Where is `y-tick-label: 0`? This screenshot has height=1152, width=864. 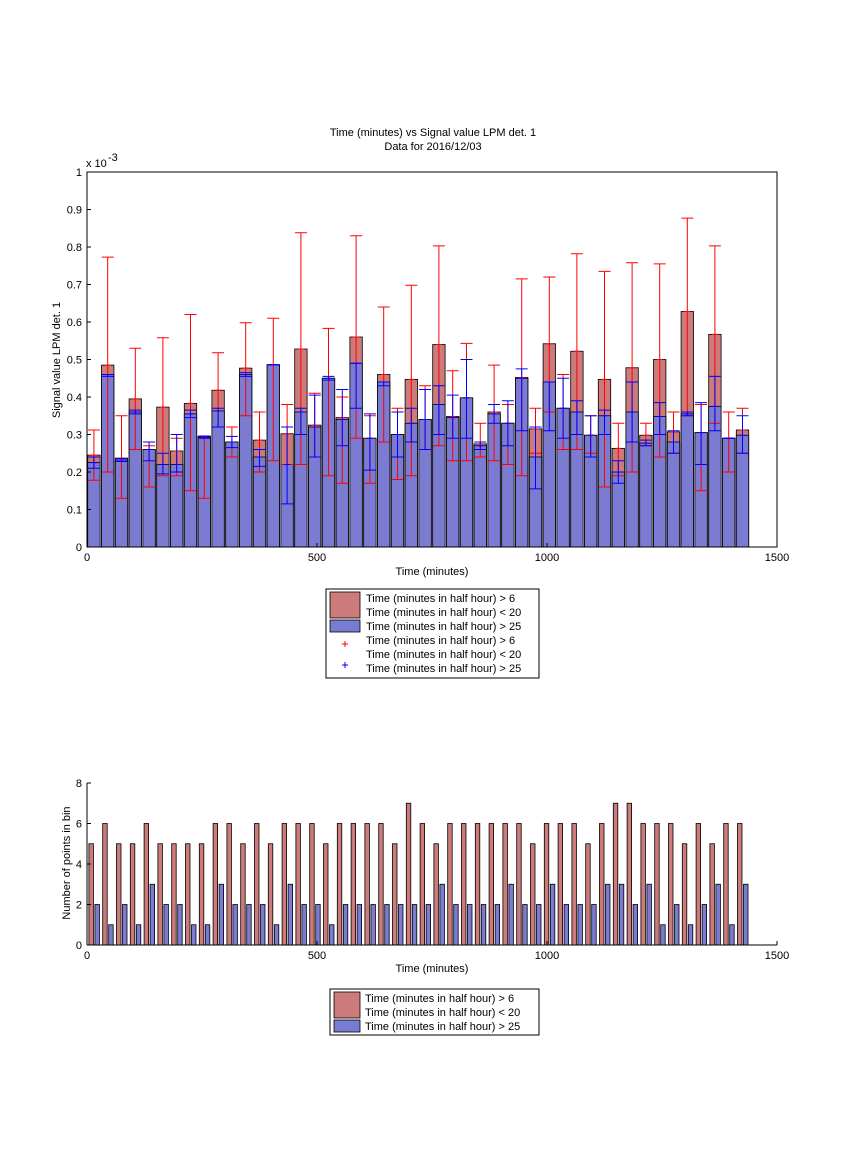
y-tick-label: 0 is located at coordinates (79, 946).